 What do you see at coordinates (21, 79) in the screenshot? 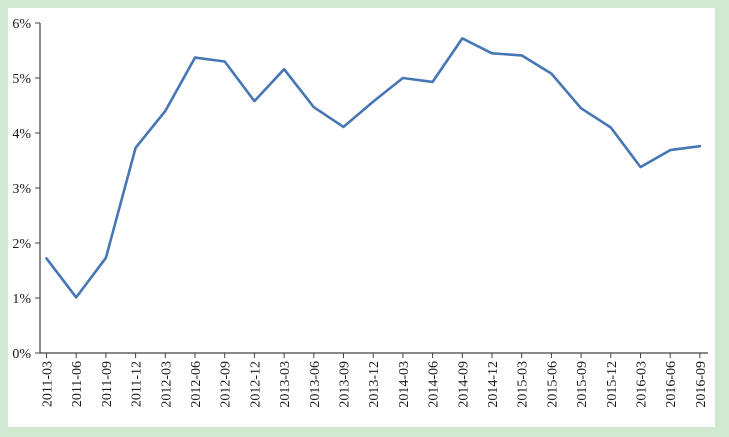
I see `y-tick-label: 5%` at bounding box center [21, 79].